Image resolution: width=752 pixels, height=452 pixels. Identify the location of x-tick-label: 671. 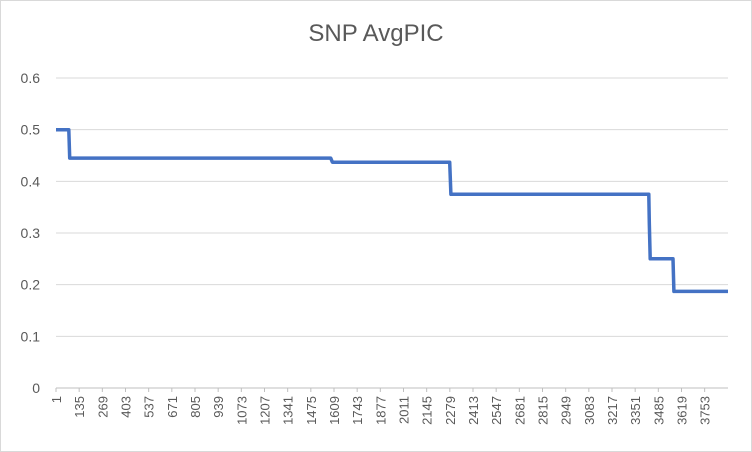
(172, 407).